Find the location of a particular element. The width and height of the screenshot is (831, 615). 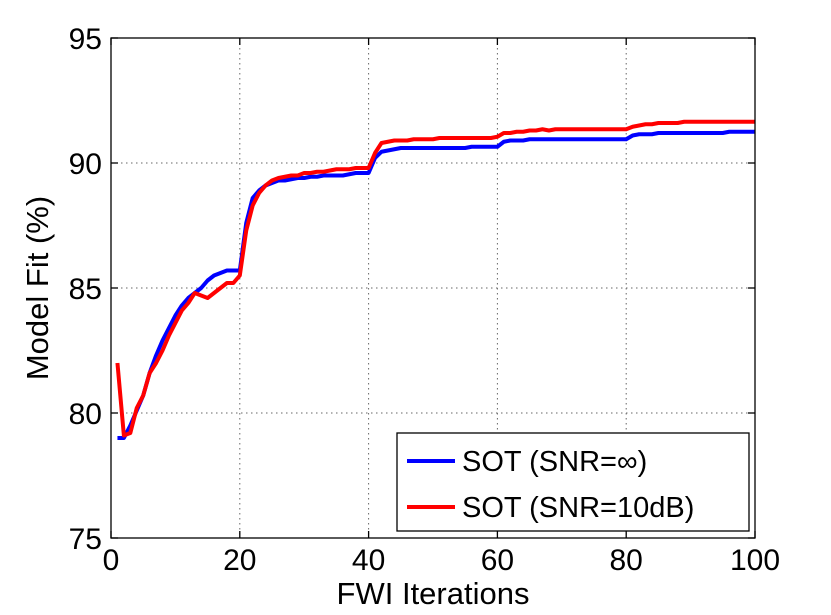

legend: SOT (SNR=∞) SOT (SNR=10dB) is located at coordinates (573, 482).